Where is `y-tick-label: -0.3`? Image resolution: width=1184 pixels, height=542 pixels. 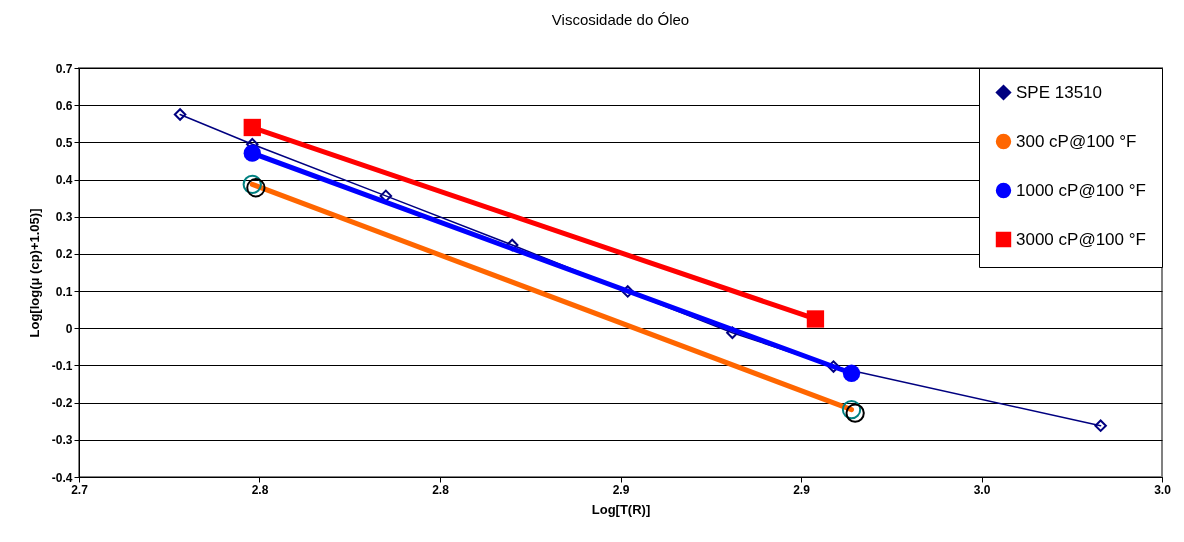
y-tick-label: -0.3 is located at coordinates (62, 440).